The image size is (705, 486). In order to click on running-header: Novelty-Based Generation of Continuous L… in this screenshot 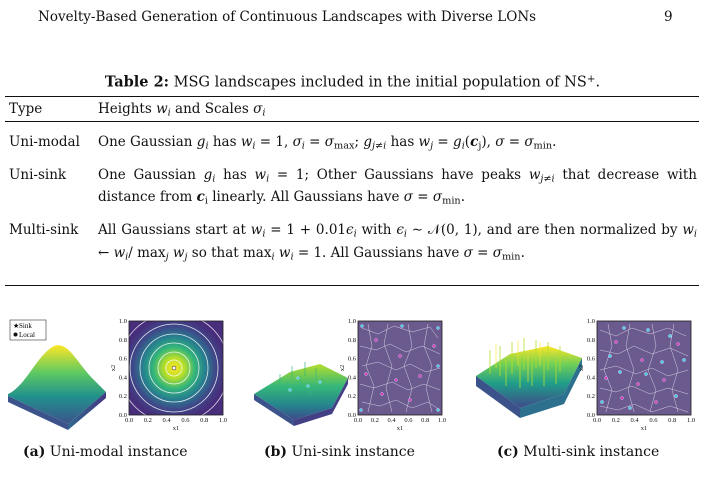, I will do `click(352, 19)`.